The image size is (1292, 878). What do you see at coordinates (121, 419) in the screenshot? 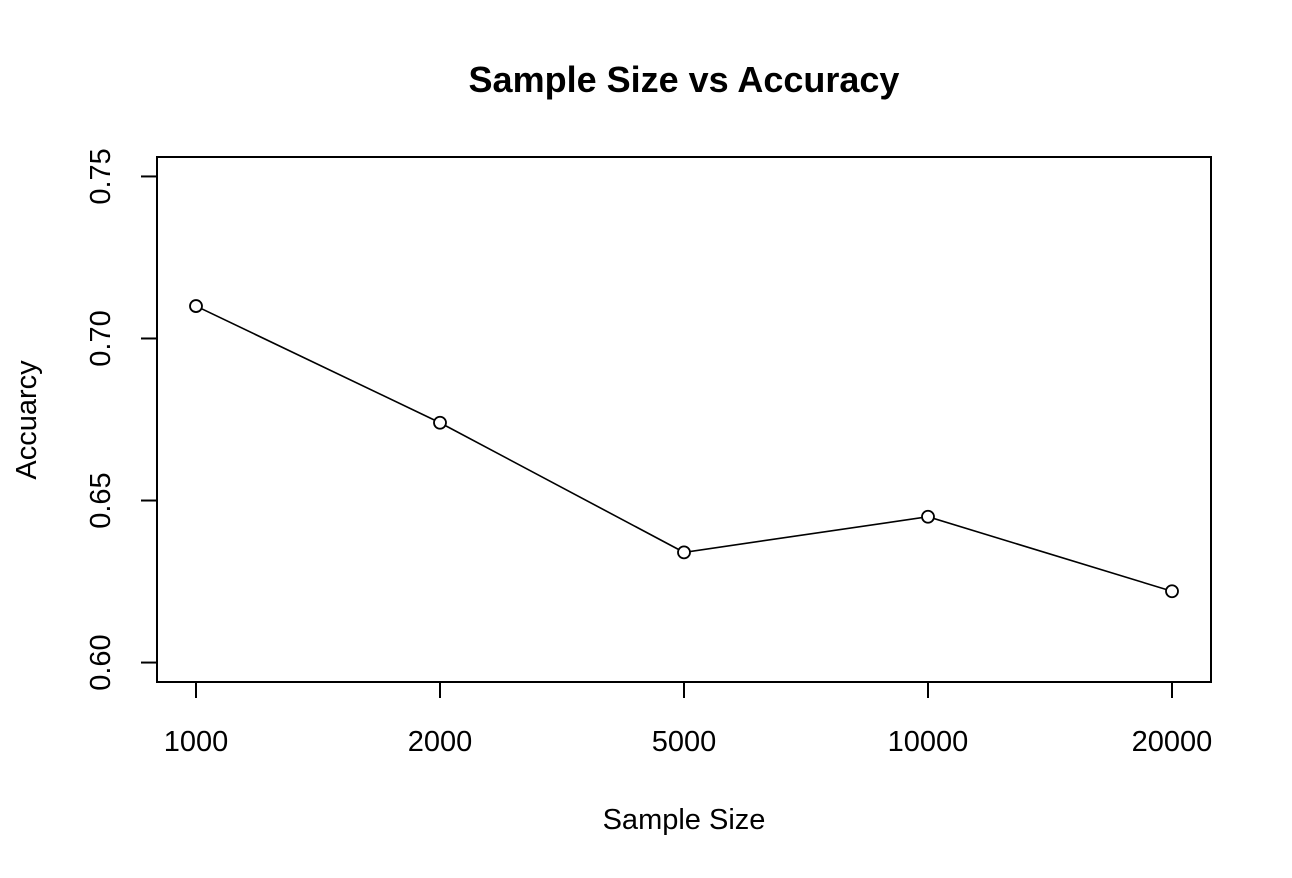
I see `y-axis: 0.60 0.65 0.70 0.75` at bounding box center [121, 419].